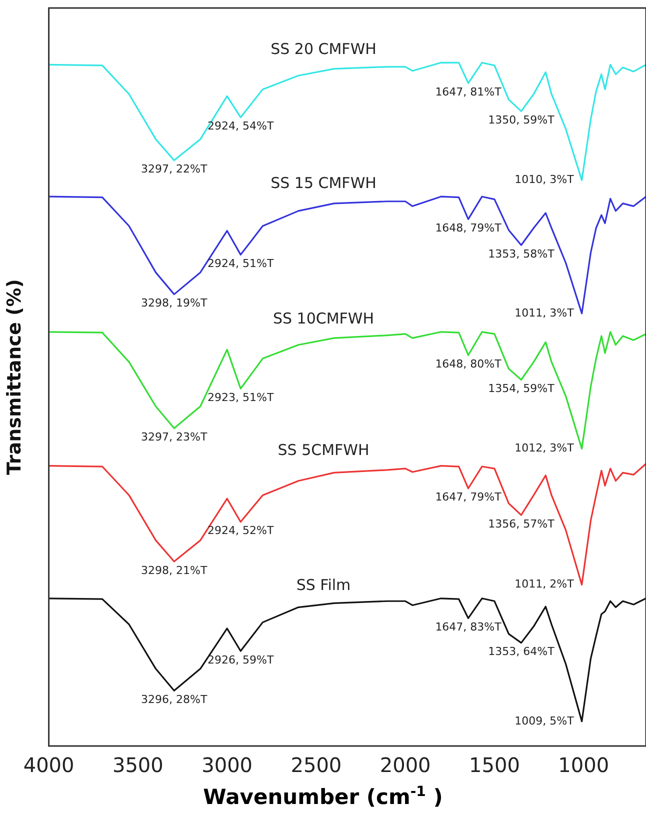 This screenshot has height=822, width=646. What do you see at coordinates (544, 179) in the screenshot?
I see `annotation: 1010, 3%T` at bounding box center [544, 179].